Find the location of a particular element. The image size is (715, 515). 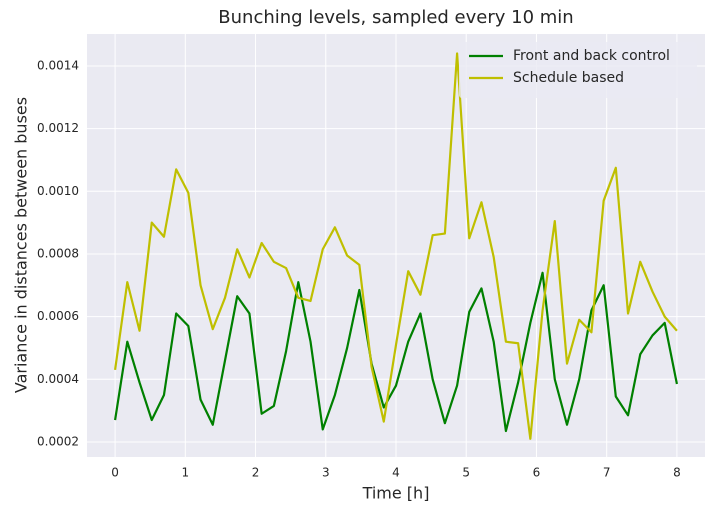

y-tick-label: 0.0004 is located at coordinates (58, 379).